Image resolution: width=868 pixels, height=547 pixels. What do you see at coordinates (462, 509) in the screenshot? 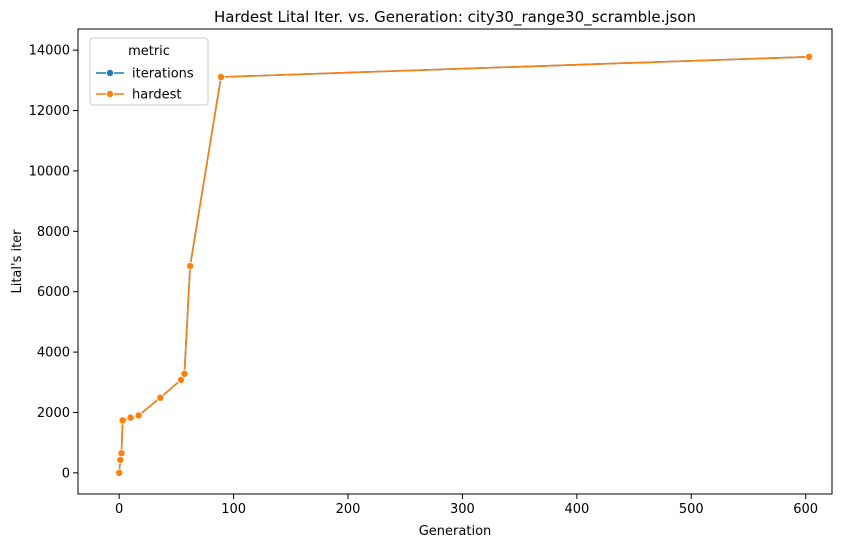
I see `x-tick-label: 300` at bounding box center [462, 509].